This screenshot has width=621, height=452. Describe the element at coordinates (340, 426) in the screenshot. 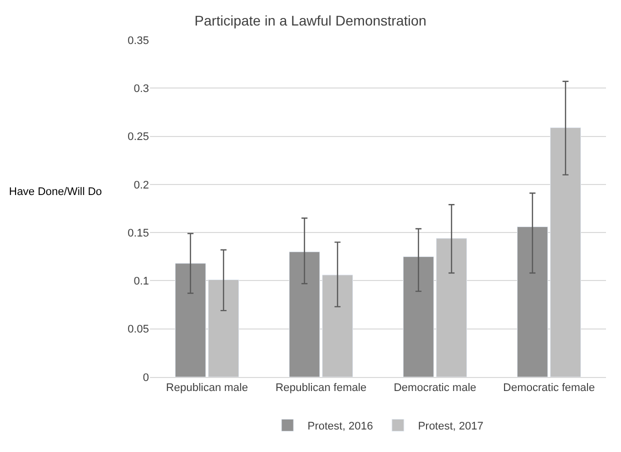

I see `legend-label: Protest, 2016` at that location.